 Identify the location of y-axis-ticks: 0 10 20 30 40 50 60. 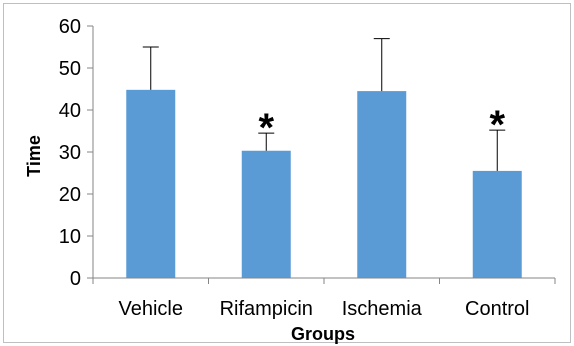
(76, 153).